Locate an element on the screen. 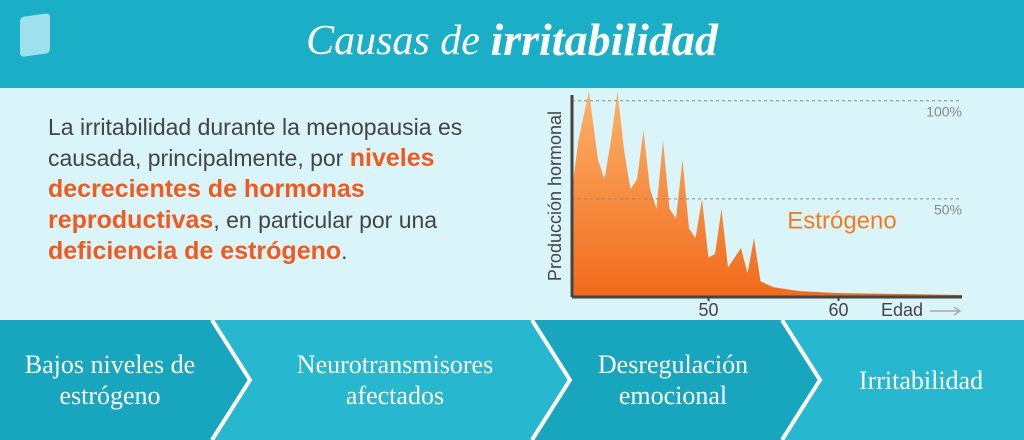 The height and width of the screenshot is (440, 1024). text: , en particular por una is located at coordinates (325, 220).